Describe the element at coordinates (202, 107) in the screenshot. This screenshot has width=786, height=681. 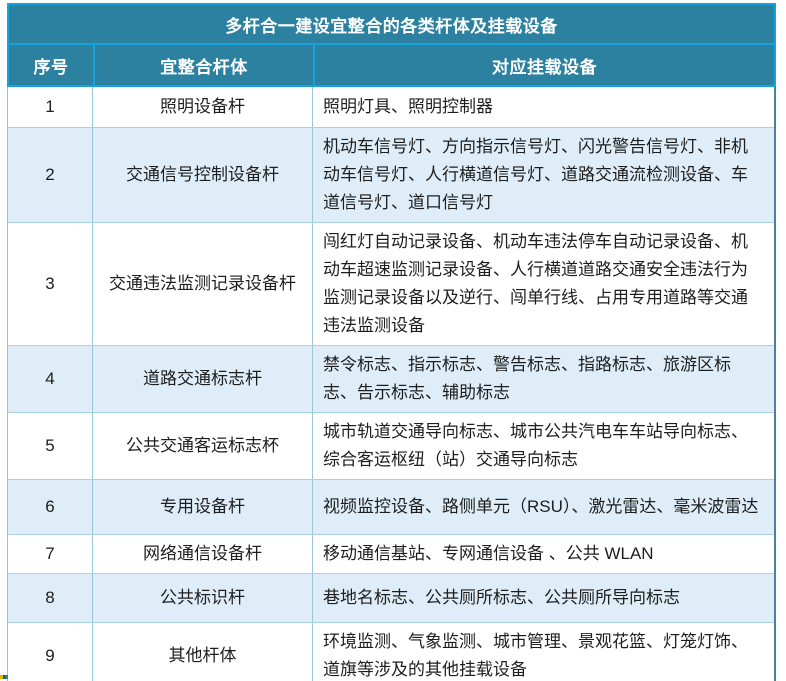
I see `pole-type: 照明设备杆` at that location.